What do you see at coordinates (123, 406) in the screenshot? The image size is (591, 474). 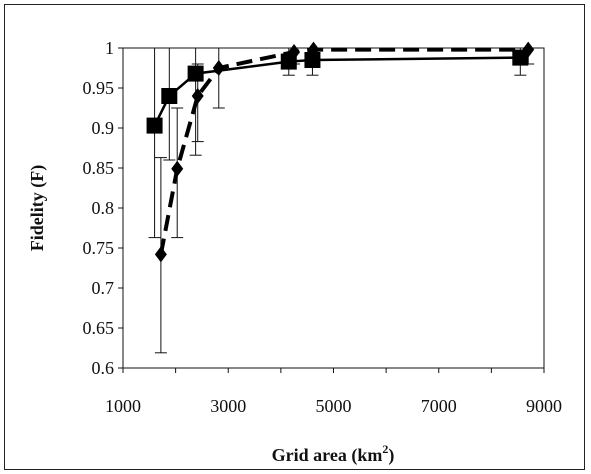 I see `x-tick-label: 1000` at bounding box center [123, 406].